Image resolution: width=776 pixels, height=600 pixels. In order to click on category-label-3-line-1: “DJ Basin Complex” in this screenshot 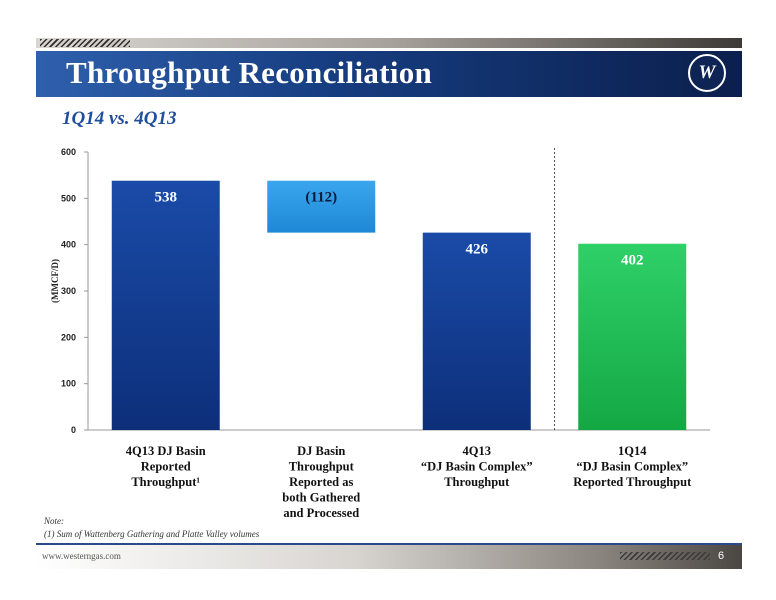, I will do `click(632, 467)`.